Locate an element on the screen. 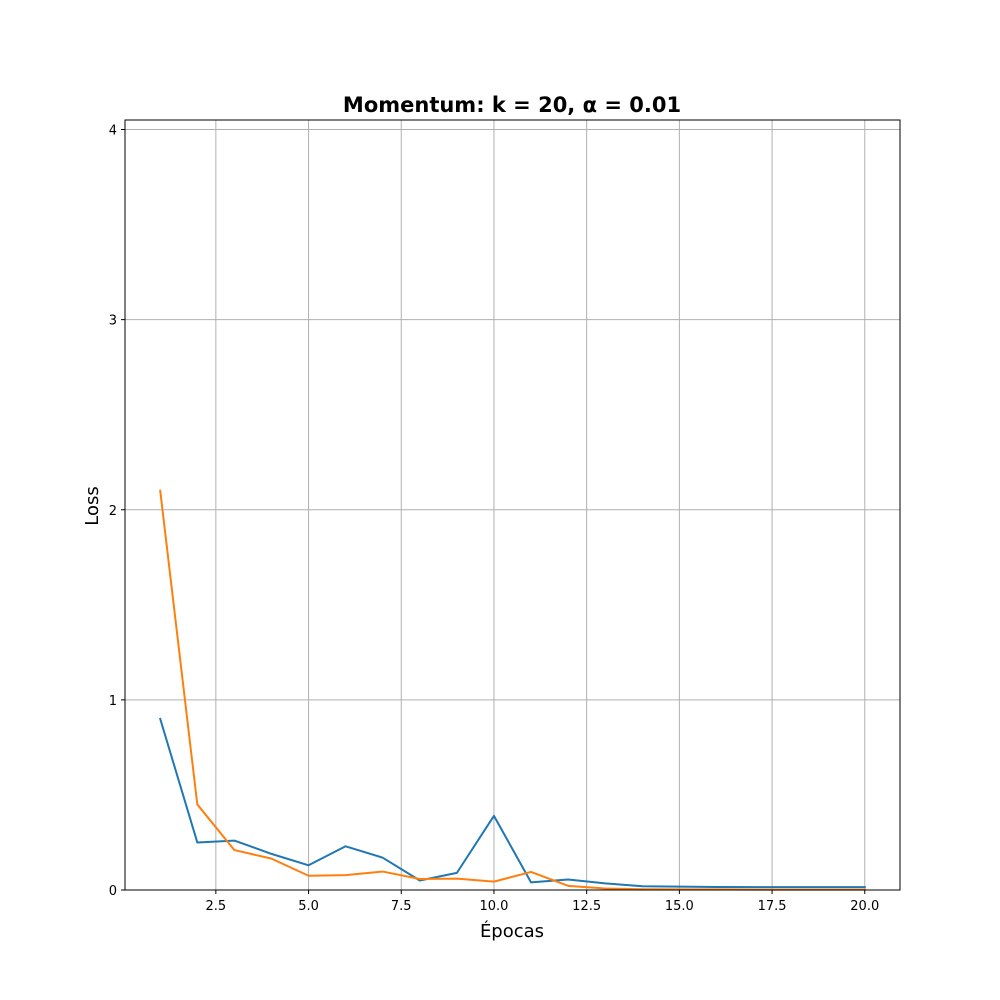  x-tick-label: 10.0 is located at coordinates (493, 906).